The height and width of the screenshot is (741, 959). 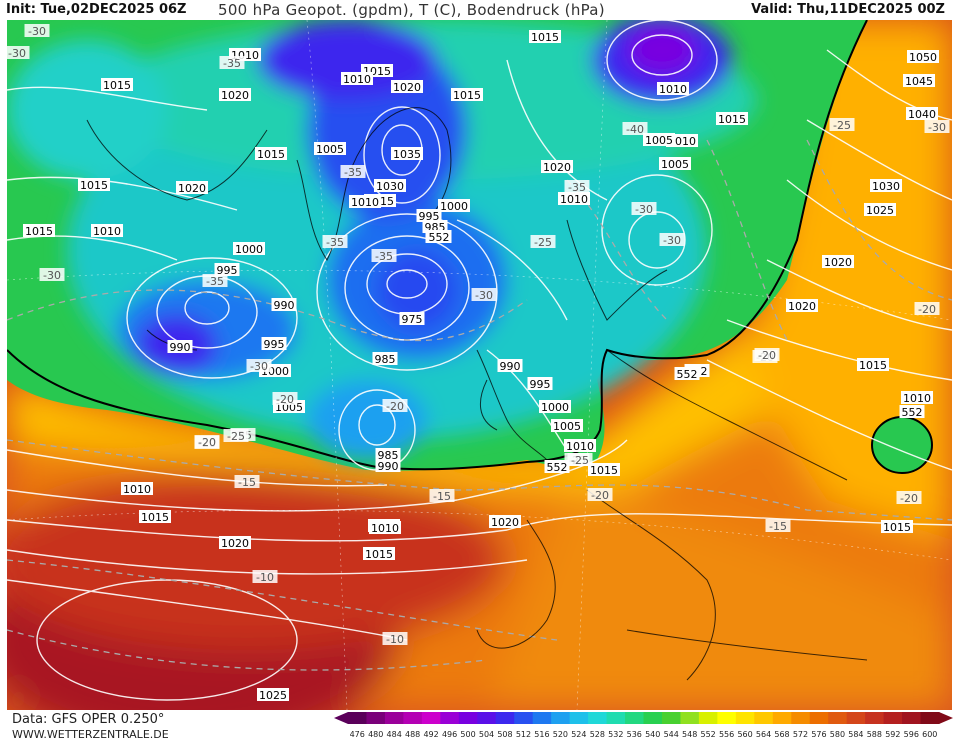 What do you see at coordinates (523, 734) in the screenshot?
I see `scale-label: 512` at bounding box center [523, 734].